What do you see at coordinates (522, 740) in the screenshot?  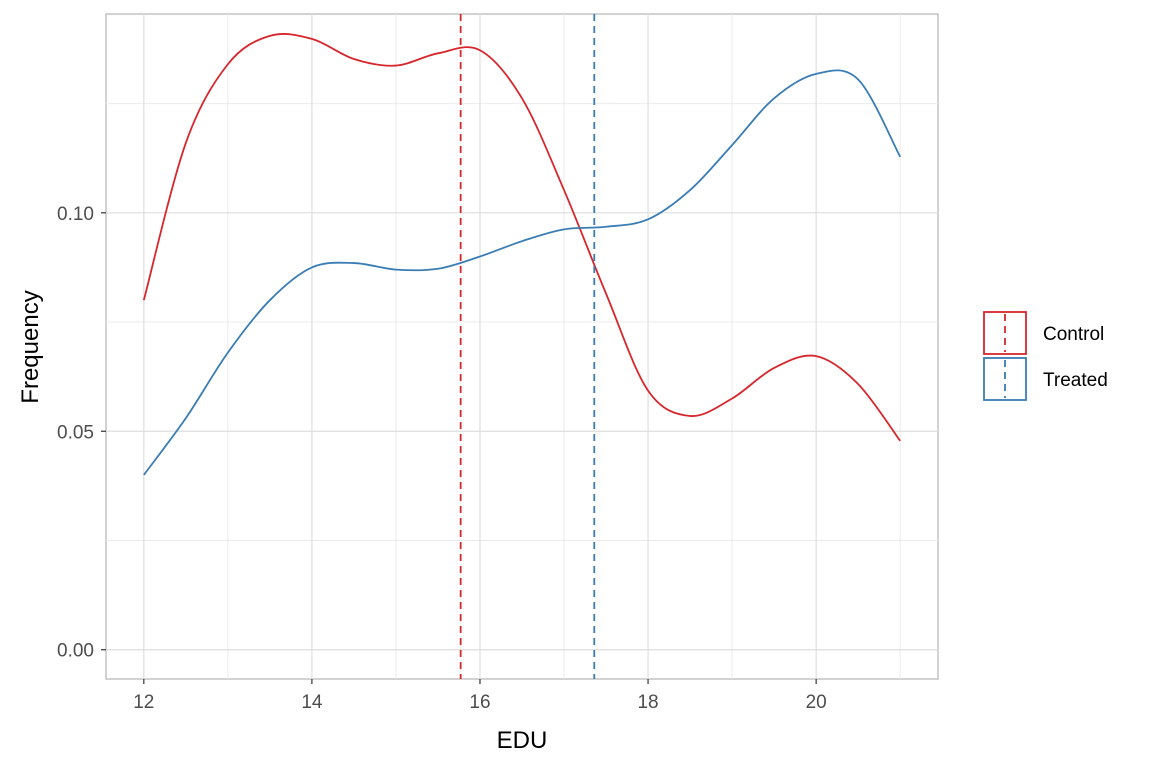 I see `x-axis-title: EDU` at bounding box center [522, 740].